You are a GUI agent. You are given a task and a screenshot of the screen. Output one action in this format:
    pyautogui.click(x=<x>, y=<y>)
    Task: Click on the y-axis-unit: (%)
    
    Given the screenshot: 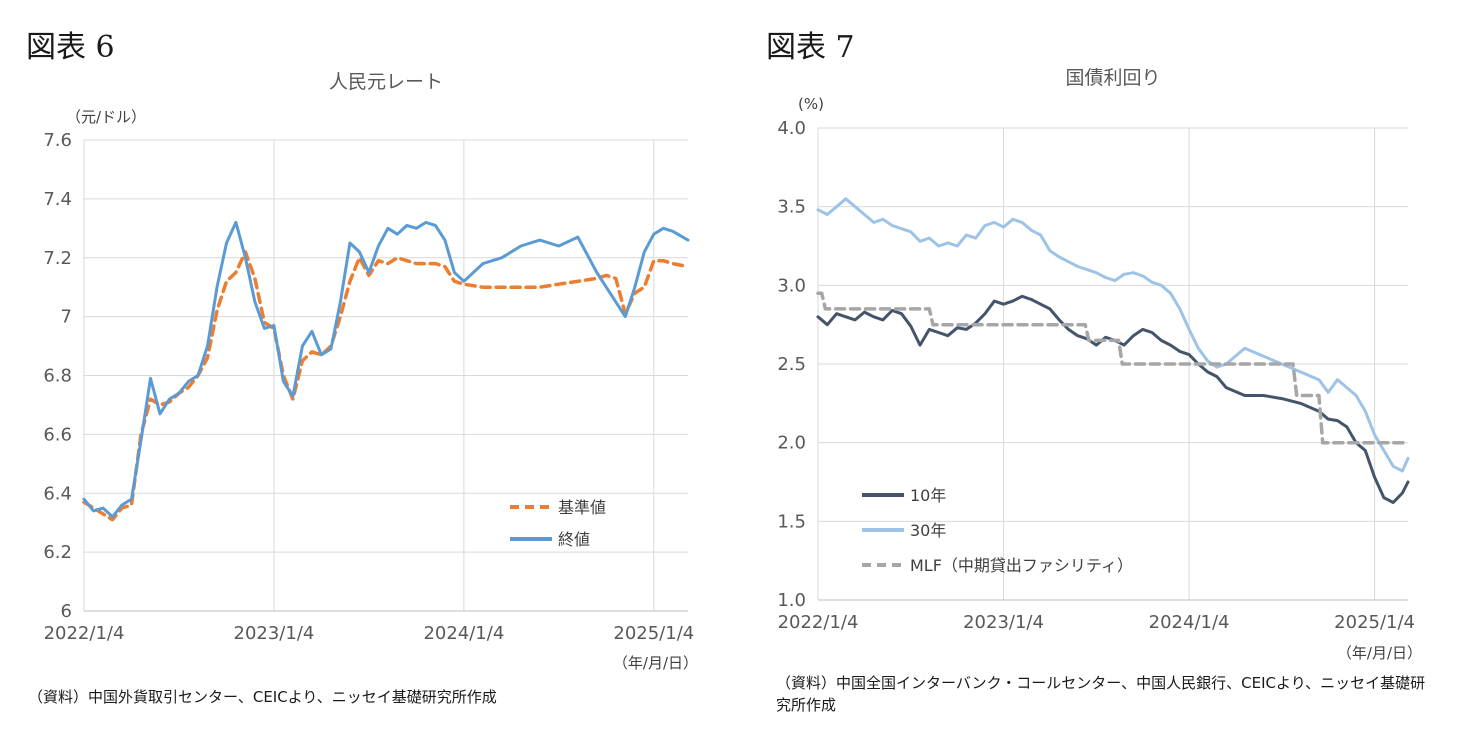 What is the action you would take?
    pyautogui.click(x=811, y=104)
    